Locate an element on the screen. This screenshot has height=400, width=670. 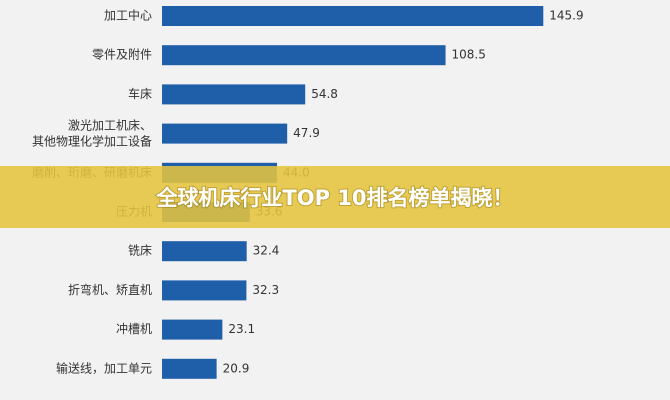
chart-title: 全球机床行业TOP 10排名榜单揭晓！ is located at coordinates (334, 198).